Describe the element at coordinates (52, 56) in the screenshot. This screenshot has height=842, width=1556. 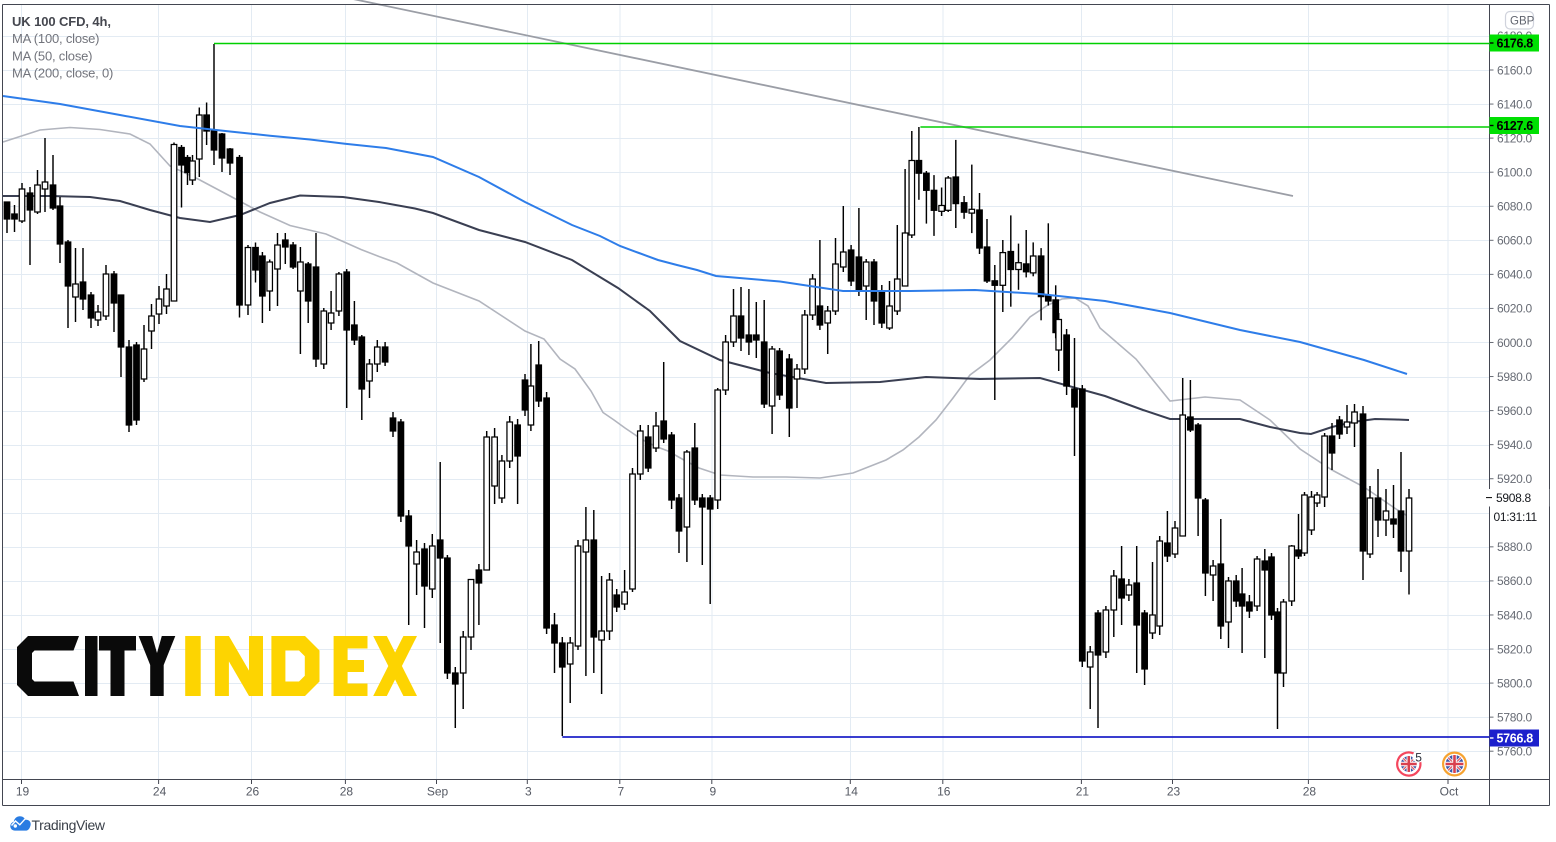
I see `svg-text: MA (50, close)` at that location.